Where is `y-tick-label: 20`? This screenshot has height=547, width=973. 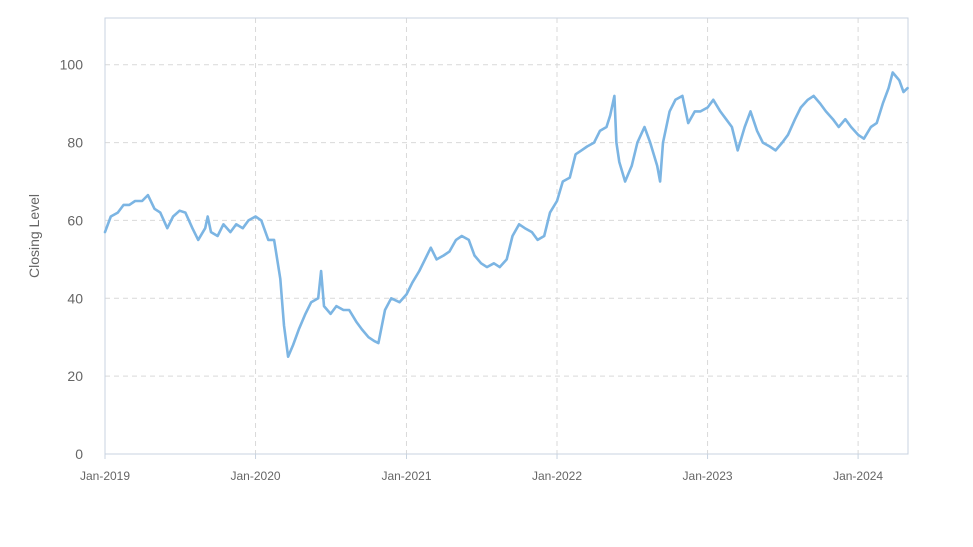 y-tick-label: 20 is located at coordinates (75, 376).